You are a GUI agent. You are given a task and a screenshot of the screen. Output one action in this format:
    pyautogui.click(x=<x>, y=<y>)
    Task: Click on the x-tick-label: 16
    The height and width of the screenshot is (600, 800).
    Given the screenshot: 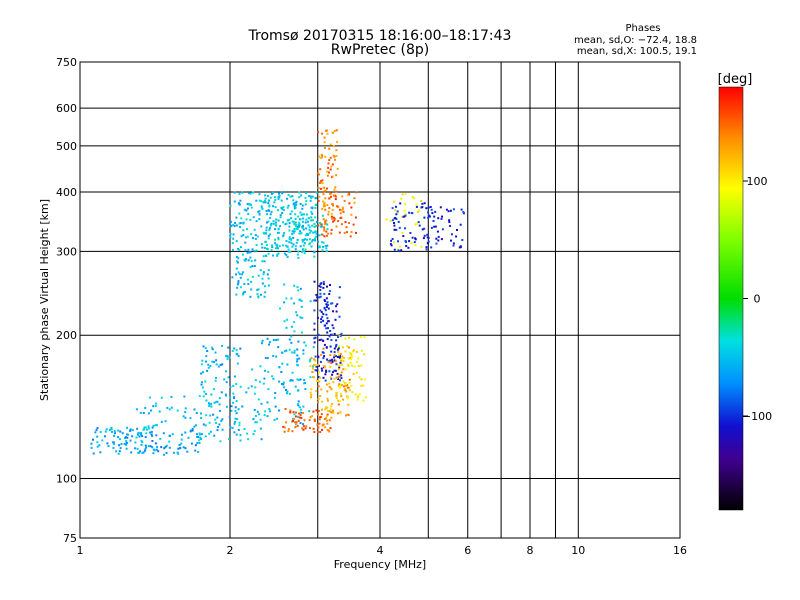 What is the action you would take?
    pyautogui.click(x=680, y=550)
    